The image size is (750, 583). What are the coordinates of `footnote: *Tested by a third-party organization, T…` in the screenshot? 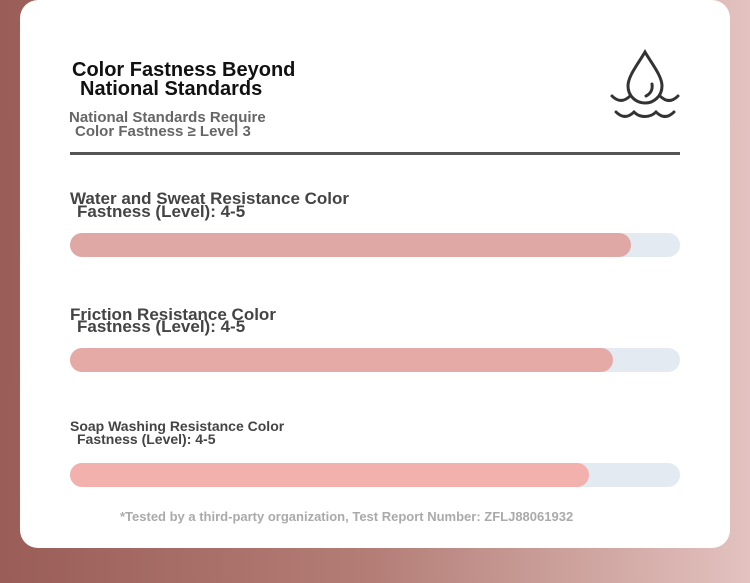 It's located at (347, 516).